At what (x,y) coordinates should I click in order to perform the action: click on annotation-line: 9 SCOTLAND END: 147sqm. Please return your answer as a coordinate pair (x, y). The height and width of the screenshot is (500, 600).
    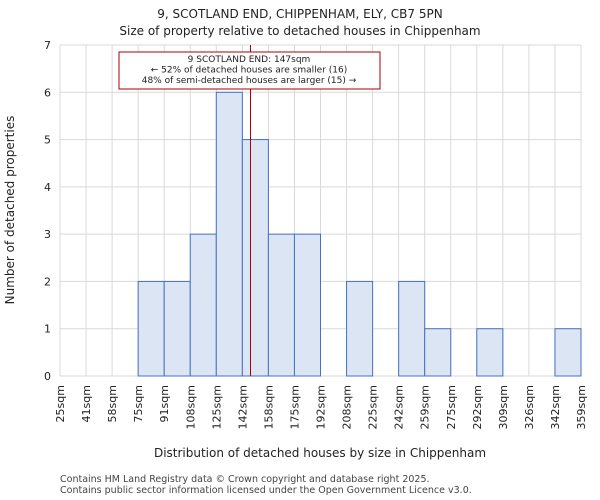
    Looking at the image, I should click on (249, 60).